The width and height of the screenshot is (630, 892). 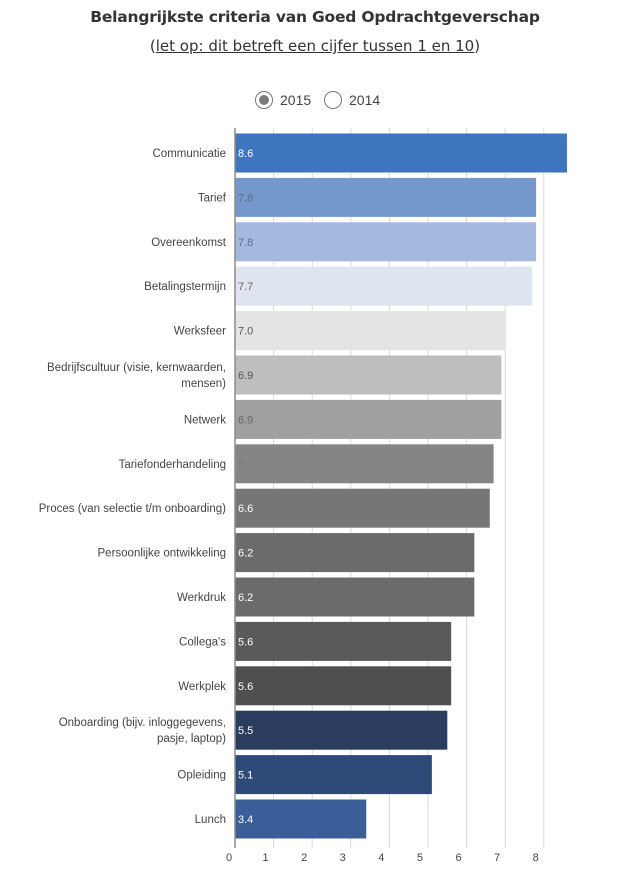 What do you see at coordinates (365, 100) in the screenshot?
I see `year-label-2014: 2014` at bounding box center [365, 100].